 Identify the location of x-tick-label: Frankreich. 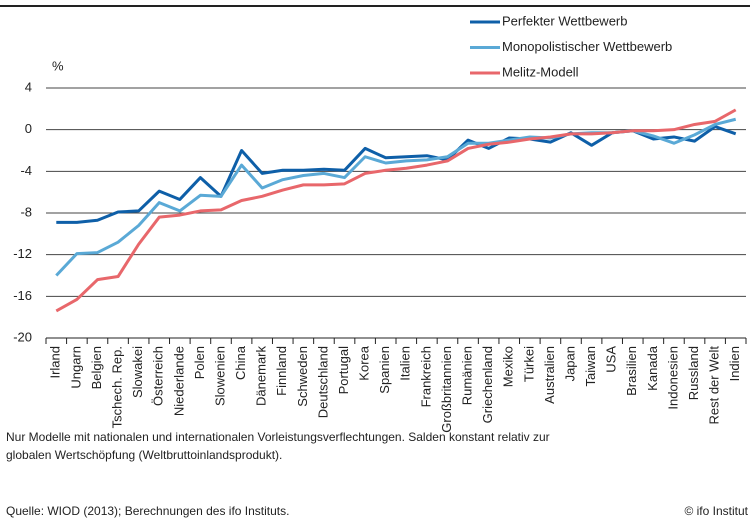
(425, 376).